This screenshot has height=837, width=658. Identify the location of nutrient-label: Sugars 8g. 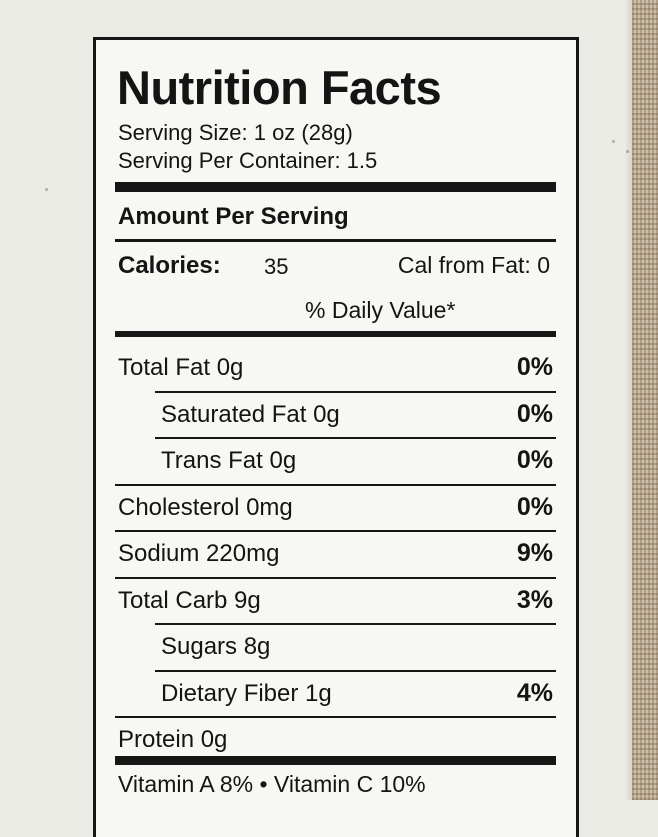
(216, 646).